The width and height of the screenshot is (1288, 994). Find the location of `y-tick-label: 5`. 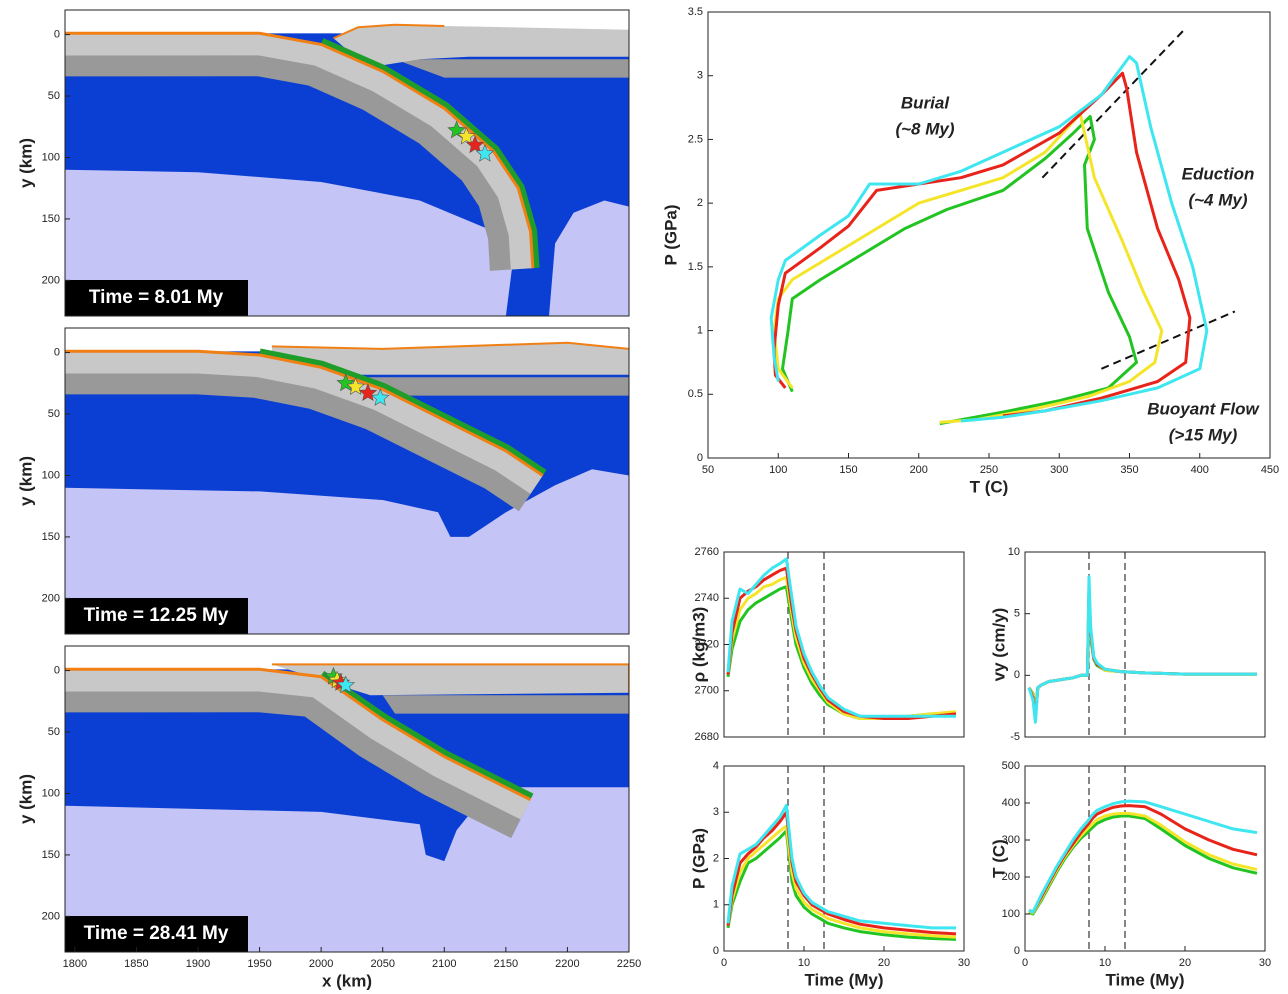

y-tick-label: 5 is located at coordinates (1017, 614).